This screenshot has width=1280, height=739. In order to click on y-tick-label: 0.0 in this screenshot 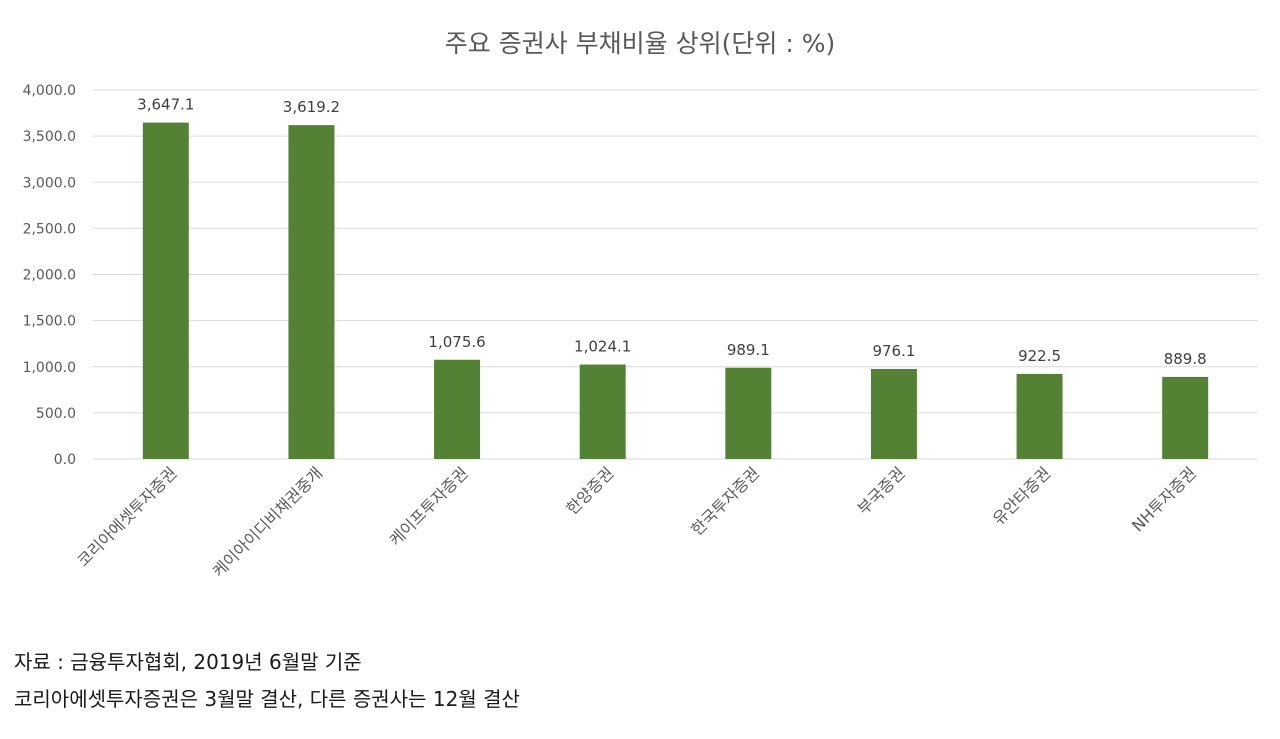, I will do `click(65, 460)`.